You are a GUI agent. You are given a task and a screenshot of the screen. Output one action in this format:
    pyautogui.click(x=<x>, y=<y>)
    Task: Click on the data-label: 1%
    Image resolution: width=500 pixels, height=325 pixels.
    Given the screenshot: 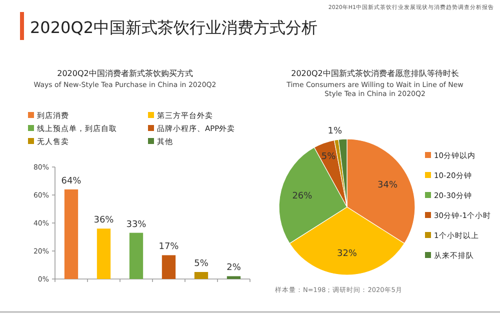 What is the action you would take?
    pyautogui.click(x=335, y=131)
    